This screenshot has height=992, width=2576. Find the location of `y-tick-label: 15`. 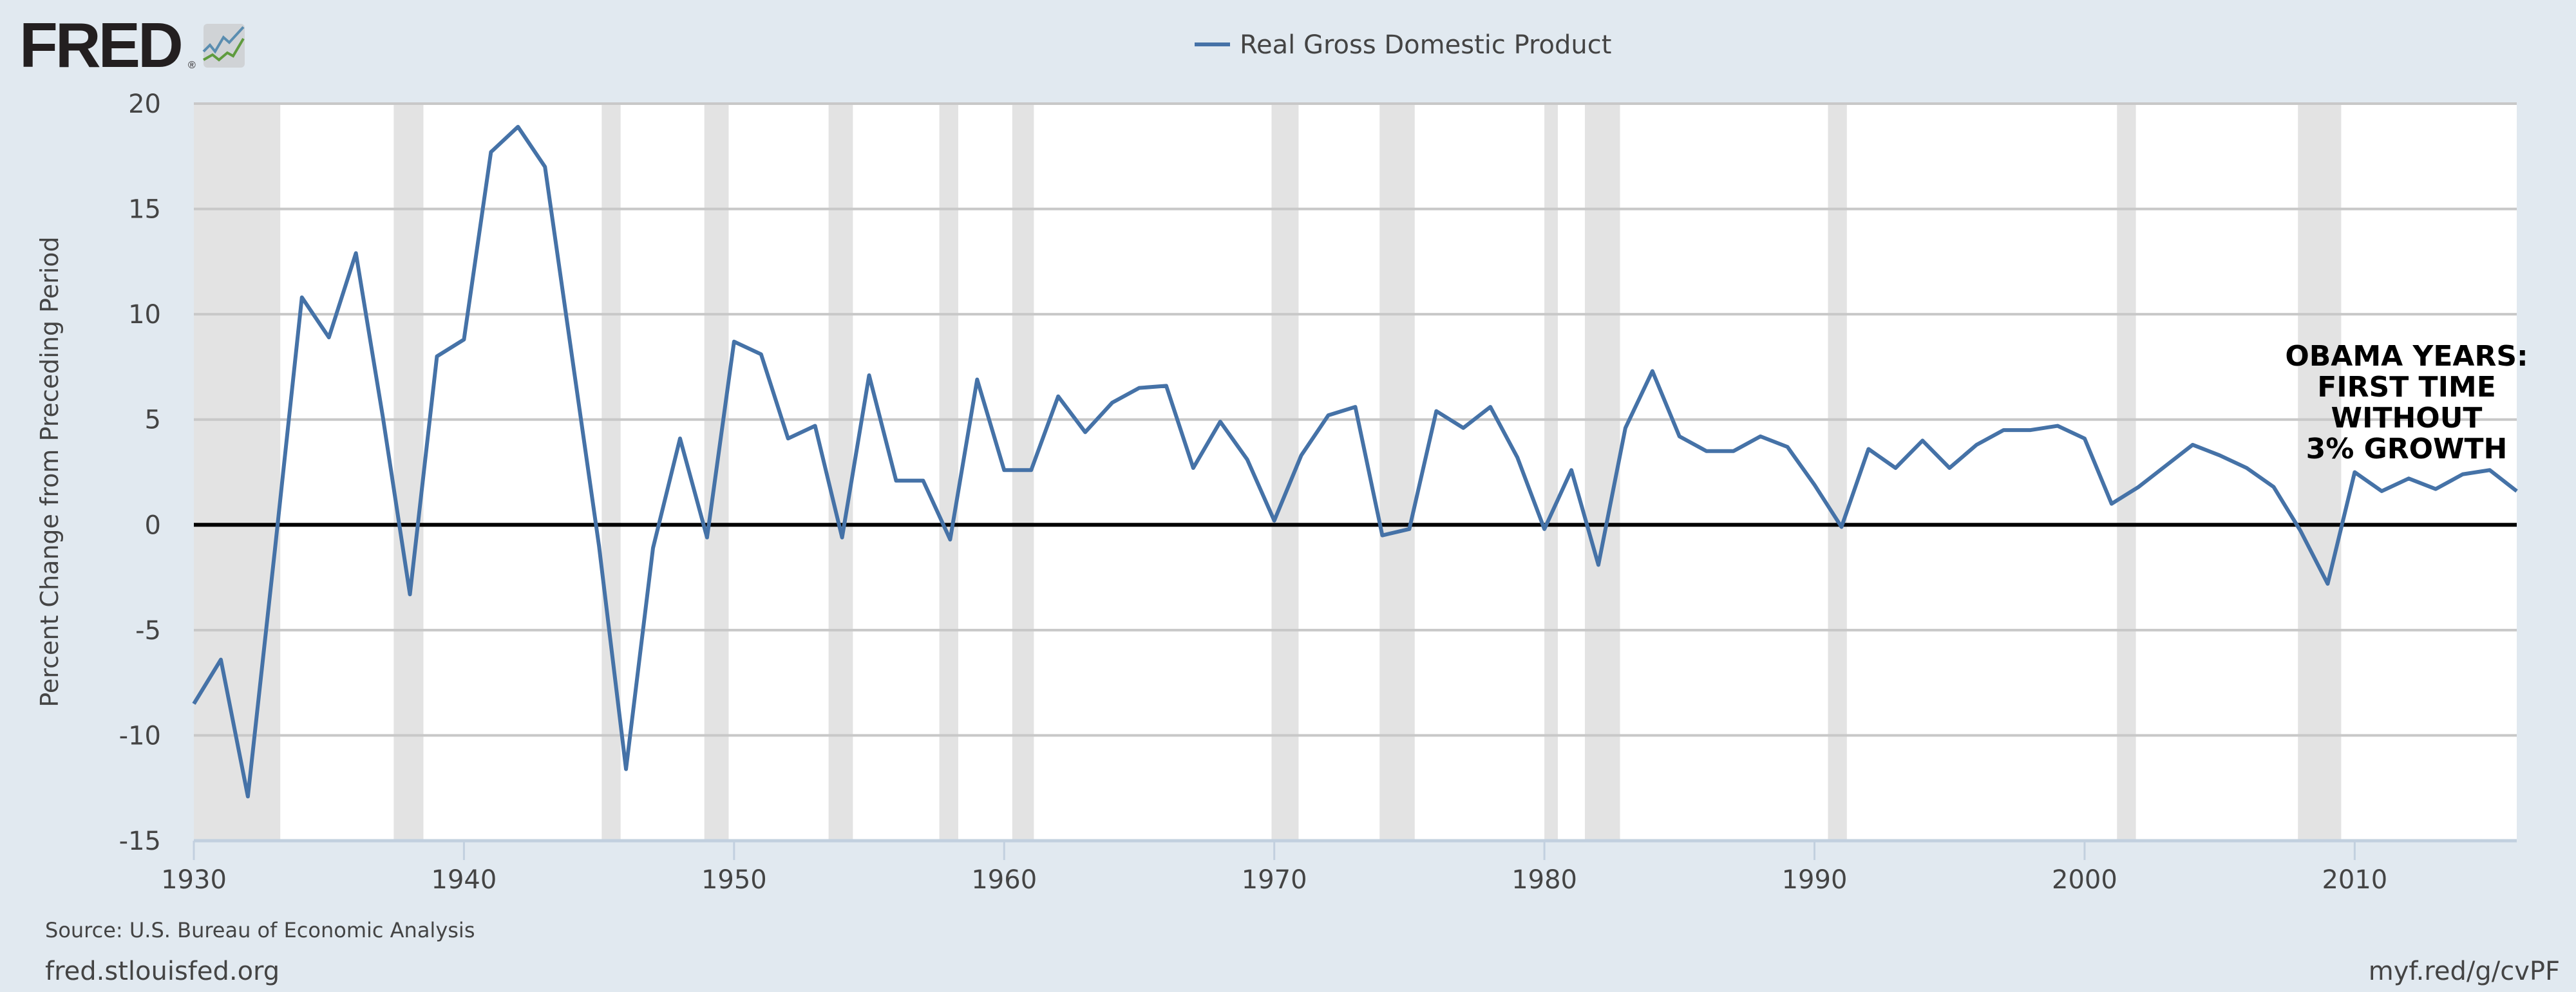

y-tick-label: 15 is located at coordinates (144, 210).